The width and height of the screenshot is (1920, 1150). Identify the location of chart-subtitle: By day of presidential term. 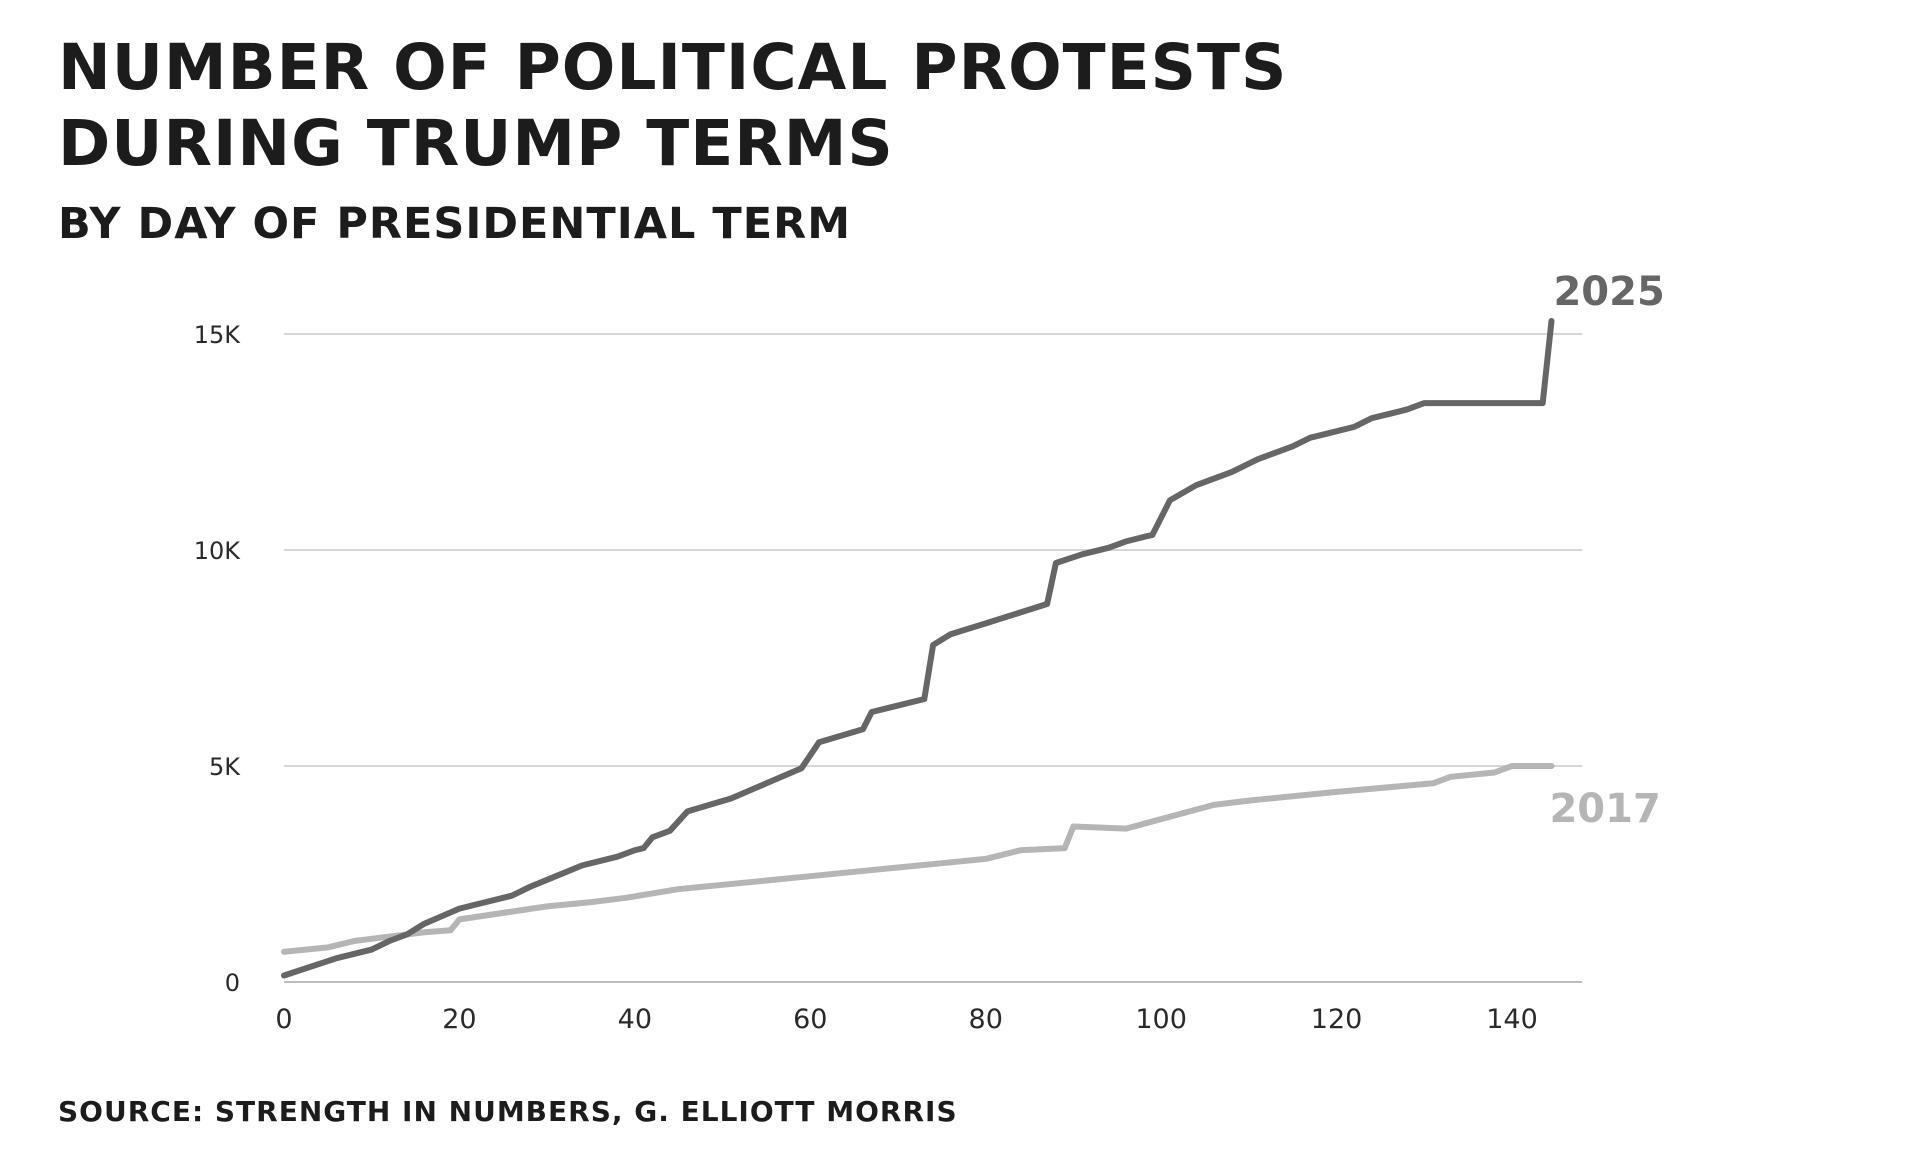
(455, 224).